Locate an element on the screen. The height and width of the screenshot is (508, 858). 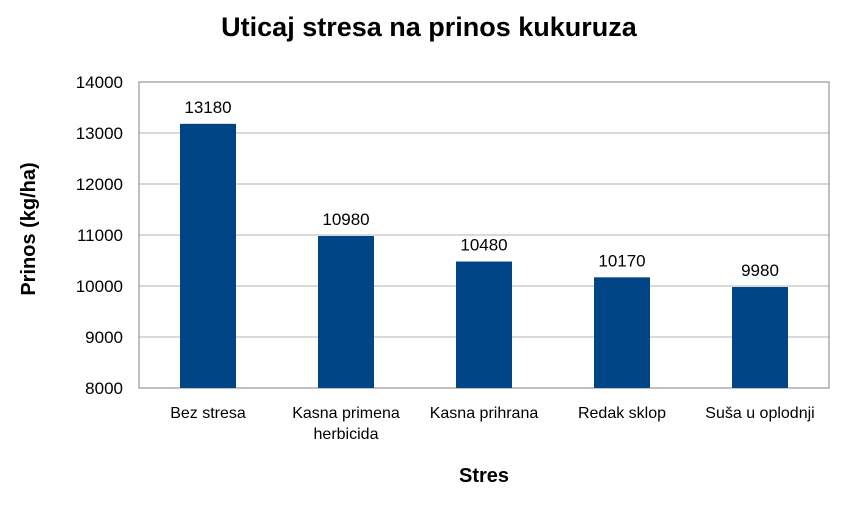
y-tick-label: 9000 is located at coordinates (104, 337).